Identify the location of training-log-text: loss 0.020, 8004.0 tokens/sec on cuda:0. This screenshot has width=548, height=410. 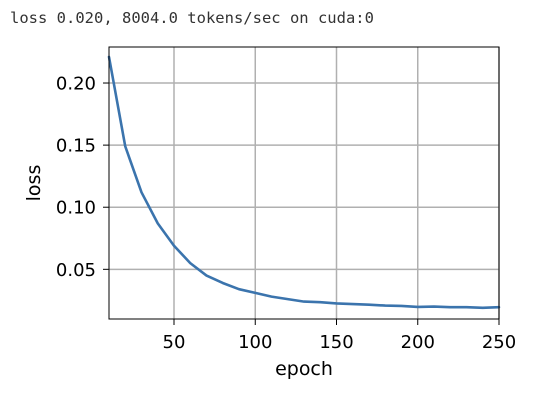
(192, 18).